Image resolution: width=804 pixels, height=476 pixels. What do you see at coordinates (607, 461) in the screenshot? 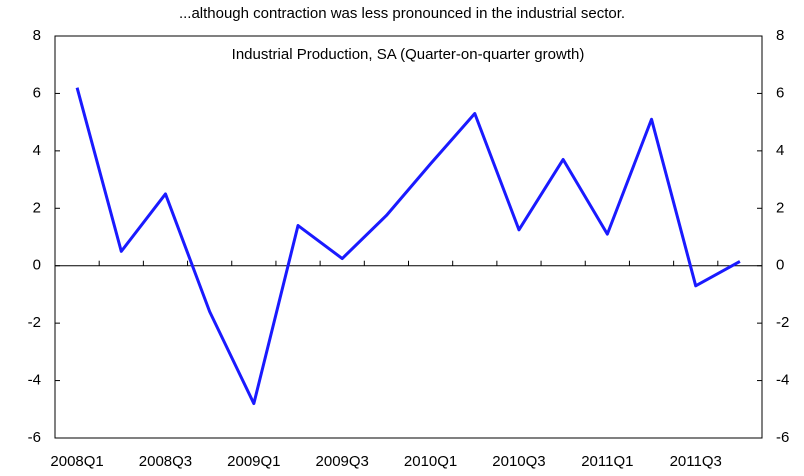
I see `x-tick-label: 2011Q1` at bounding box center [607, 461].